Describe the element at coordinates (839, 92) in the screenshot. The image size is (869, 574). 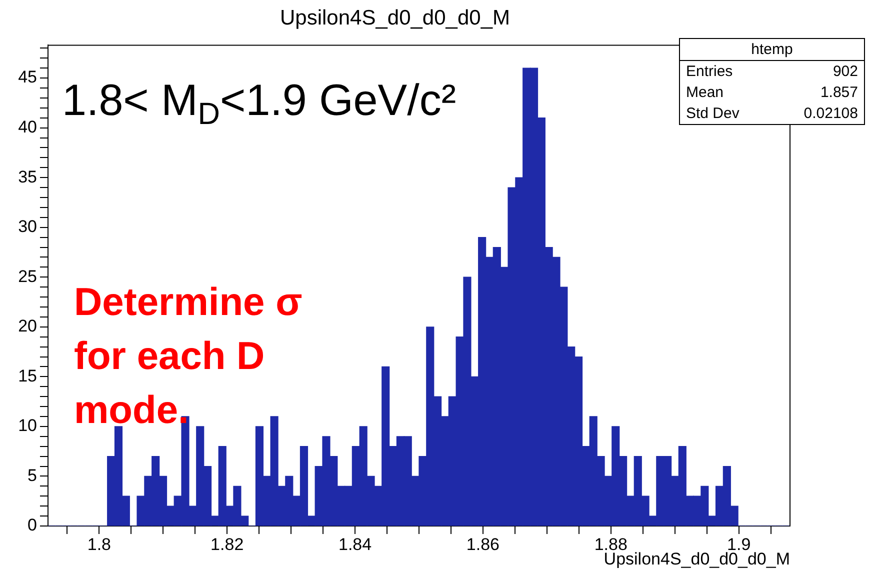
I see `text: 1.857` at that location.